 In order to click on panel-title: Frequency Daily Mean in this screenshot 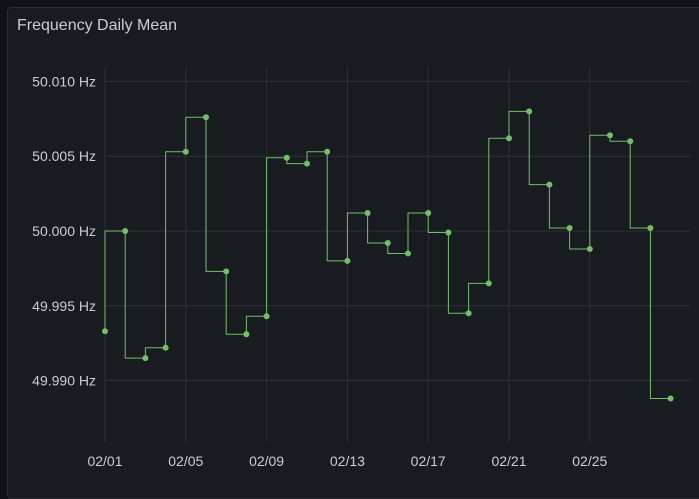, I will do `click(97, 25)`.